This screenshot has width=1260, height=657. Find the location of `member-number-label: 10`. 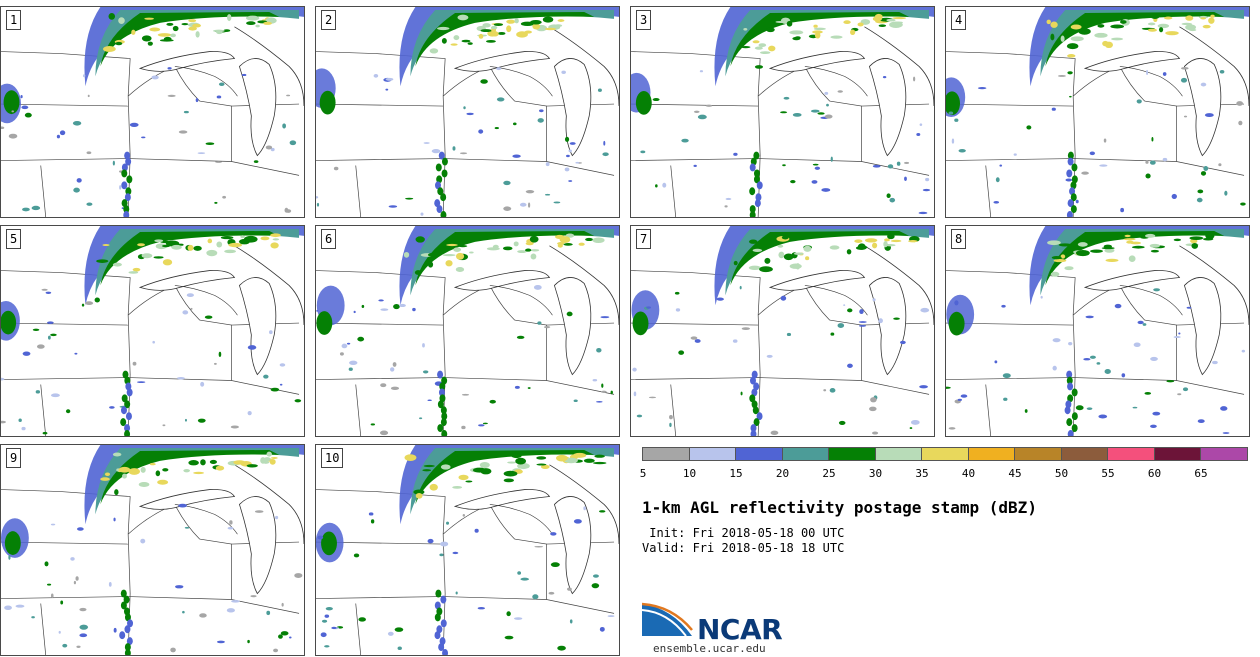

member-number-label: 10 is located at coordinates (332, 458).